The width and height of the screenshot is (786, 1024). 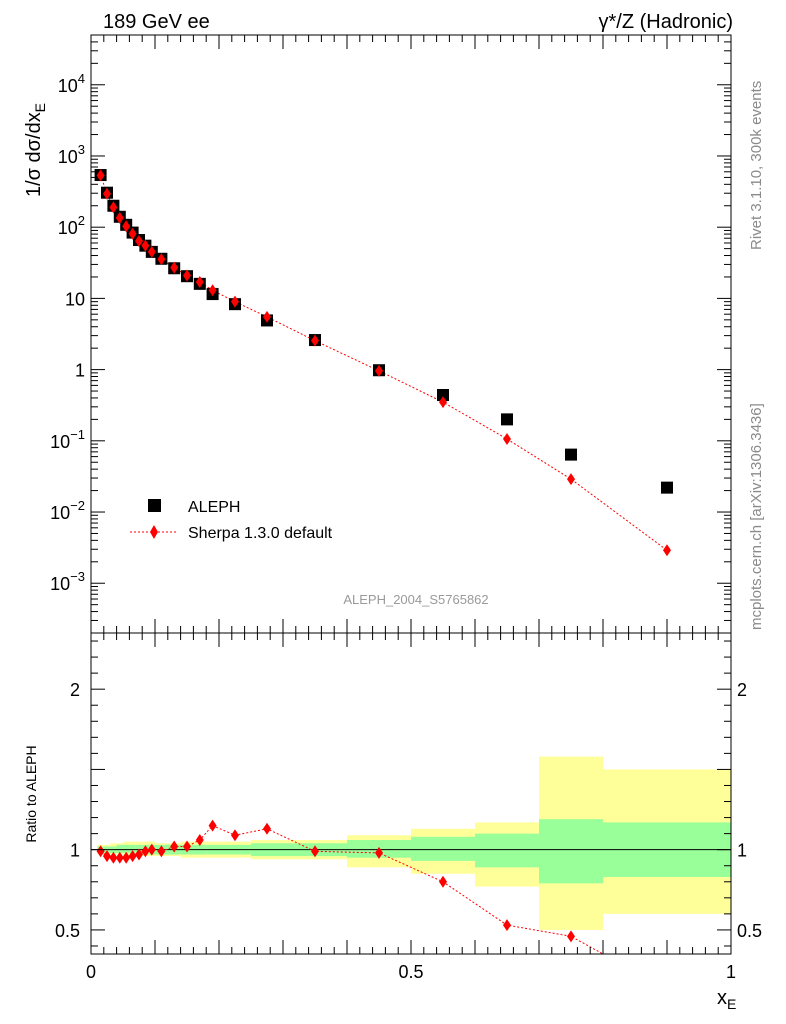 I want to click on legend: ALEPH Sherpa 1.3.0 default, so click(x=231, y=520).